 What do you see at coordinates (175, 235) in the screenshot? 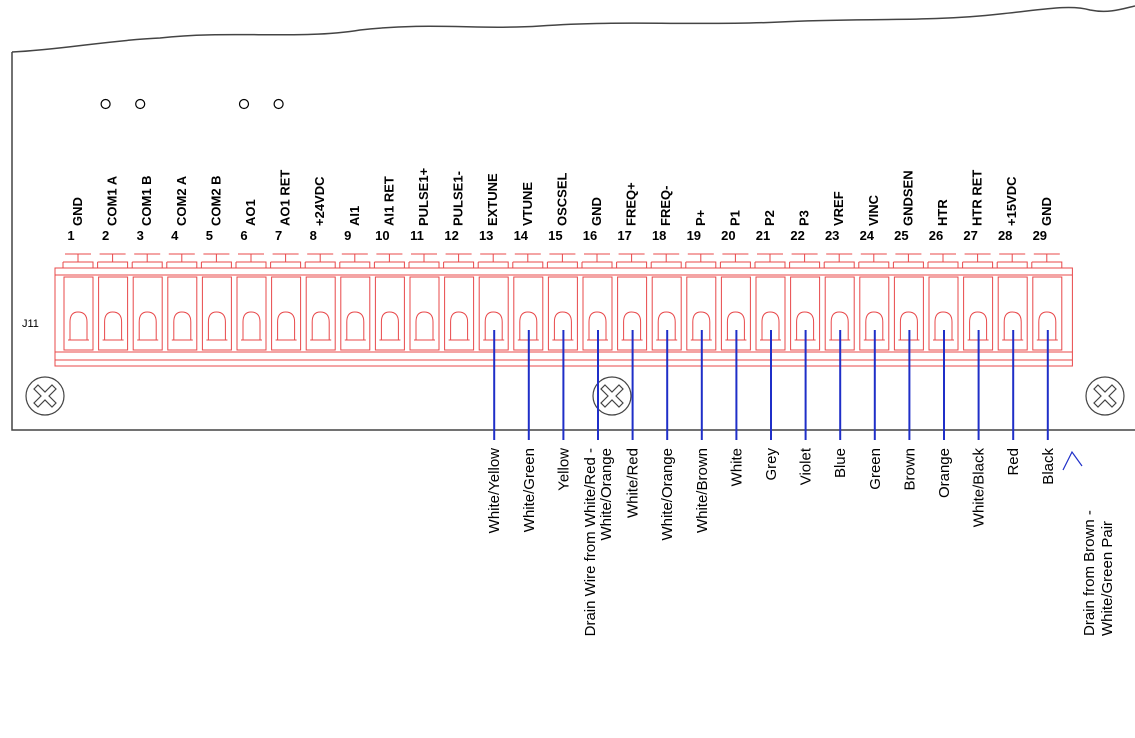
I see `pin-number: 4` at bounding box center [175, 235].